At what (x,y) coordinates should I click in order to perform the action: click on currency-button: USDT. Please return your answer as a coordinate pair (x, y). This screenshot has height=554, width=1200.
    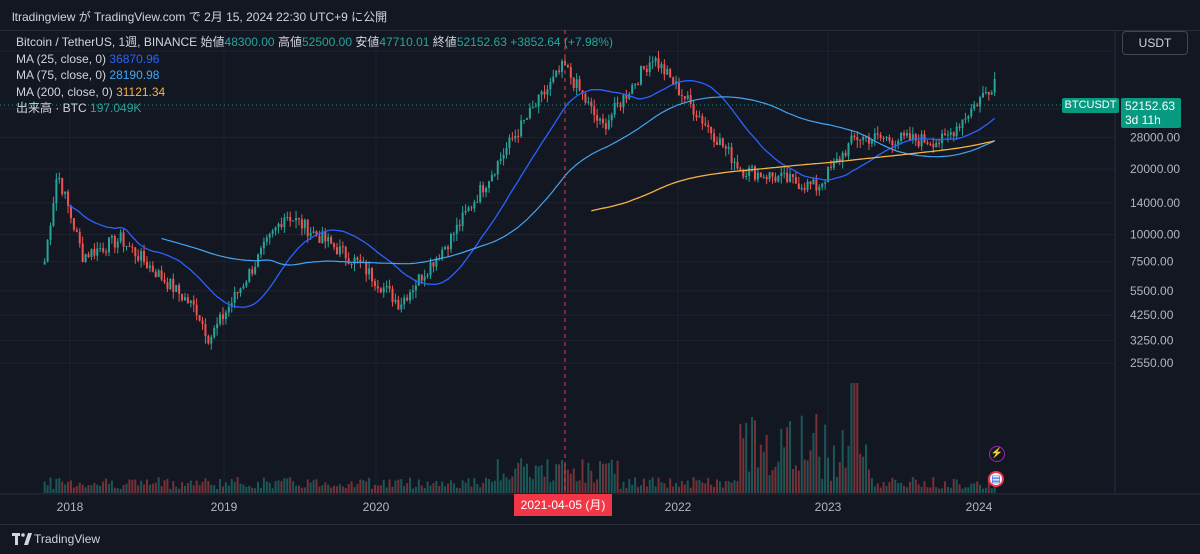
    Looking at the image, I should click on (1155, 43).